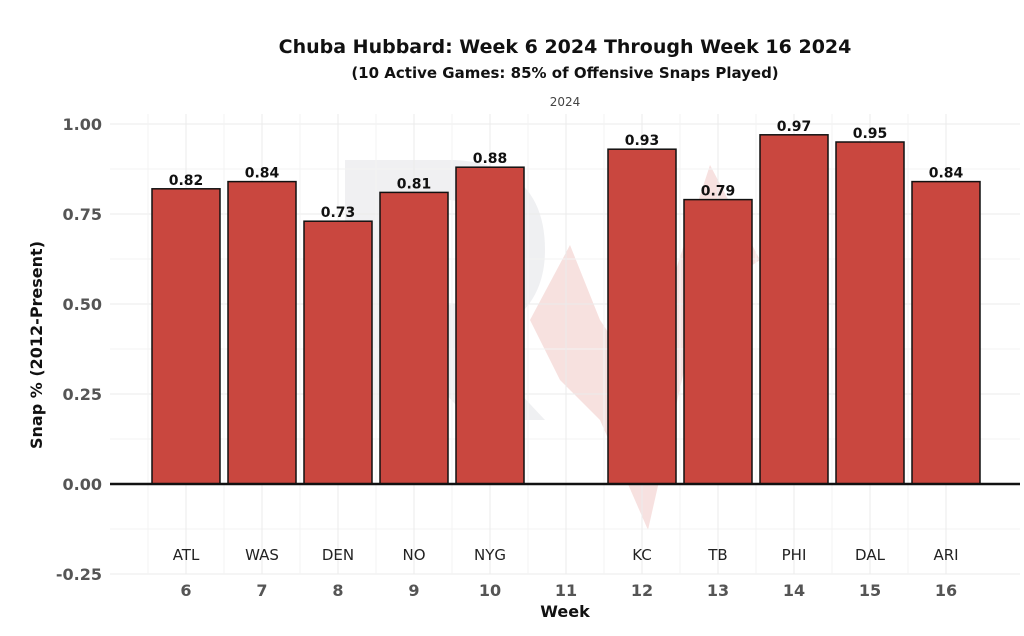 The width and height of the screenshot is (1024, 636). I want to click on value-label-week-7: 0.84, so click(262, 174).